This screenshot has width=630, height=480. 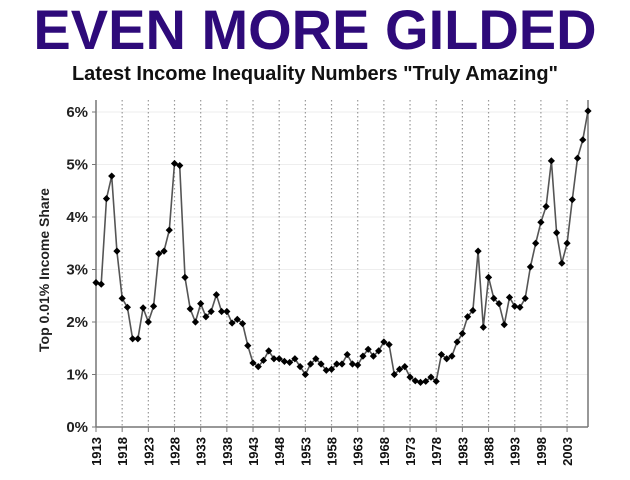 I want to click on x-tick-label: 1933, so click(x=201, y=451).